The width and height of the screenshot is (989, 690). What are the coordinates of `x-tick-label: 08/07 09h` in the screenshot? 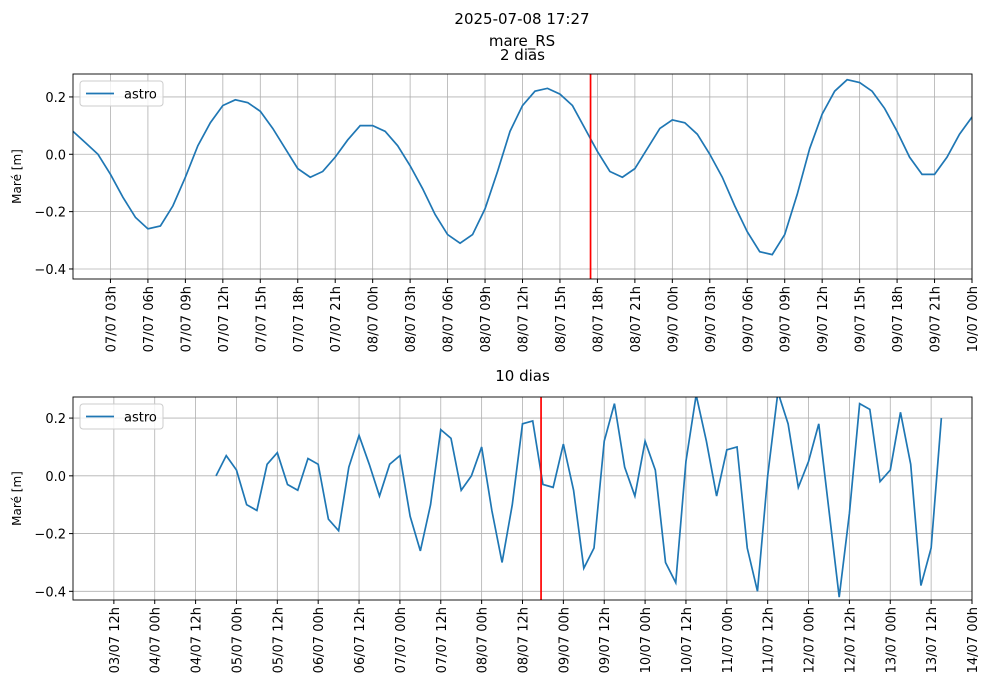 It's located at (486, 319).